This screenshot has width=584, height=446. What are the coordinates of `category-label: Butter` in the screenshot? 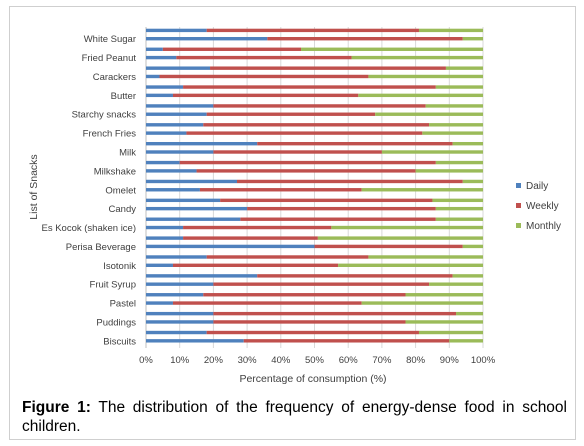 It's located at (123, 96).